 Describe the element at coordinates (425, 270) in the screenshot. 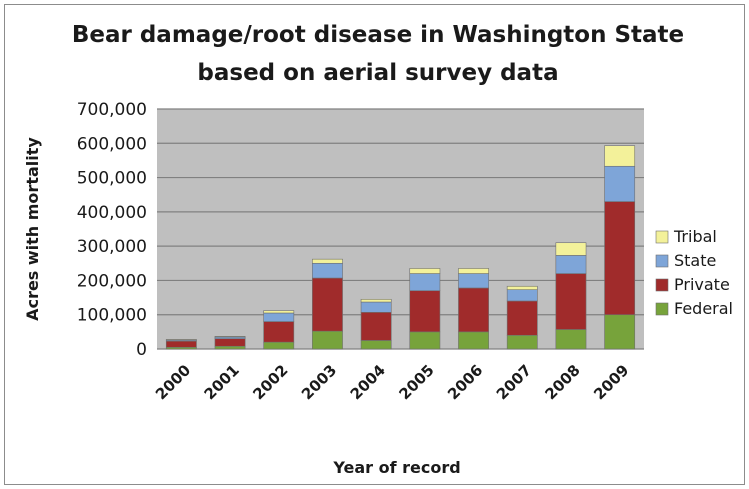

I see `bar-segment-tribal-2005` at that location.